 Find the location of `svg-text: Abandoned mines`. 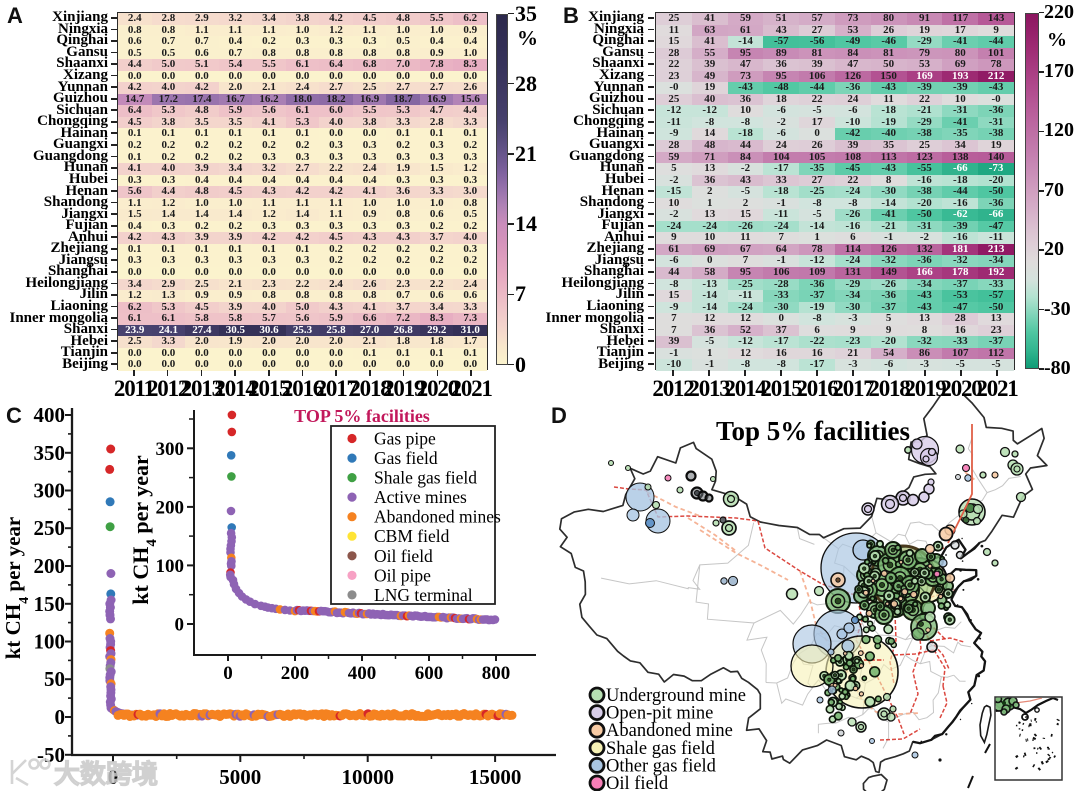

svg-text: Abandoned mines is located at coordinates (437, 517).